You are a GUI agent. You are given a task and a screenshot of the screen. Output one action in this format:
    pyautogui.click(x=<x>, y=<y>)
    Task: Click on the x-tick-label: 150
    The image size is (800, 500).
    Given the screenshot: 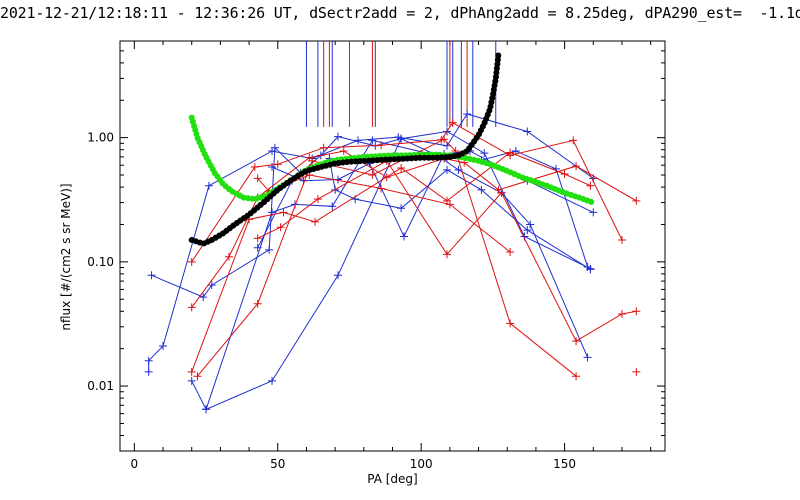 What is the action you would take?
    pyautogui.click(x=564, y=464)
    